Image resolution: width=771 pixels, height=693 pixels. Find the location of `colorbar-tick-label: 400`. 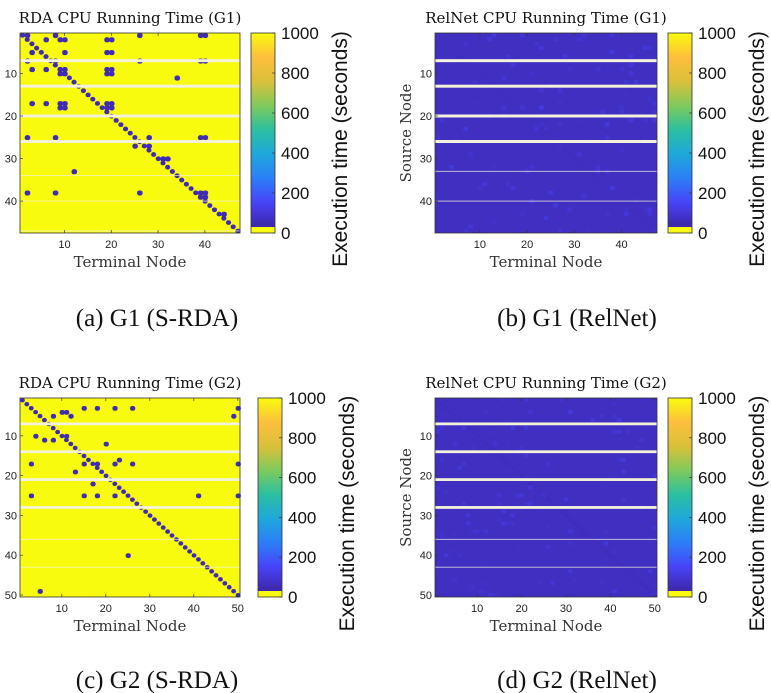

colorbar-tick-label: 400 is located at coordinates (712, 153).